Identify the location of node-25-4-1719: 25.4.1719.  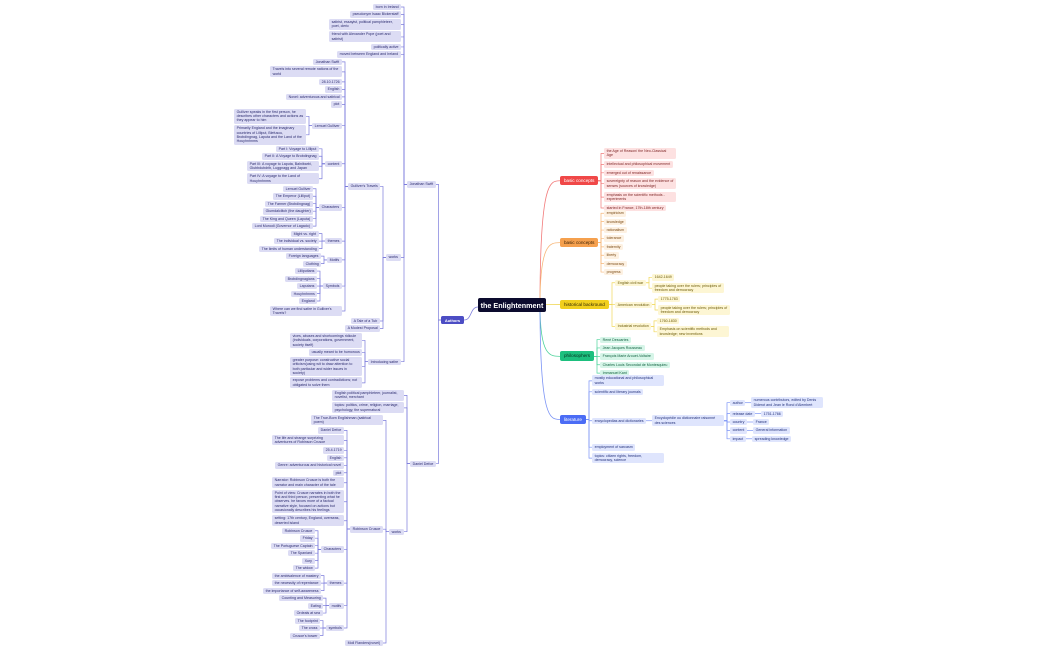
(334, 450).